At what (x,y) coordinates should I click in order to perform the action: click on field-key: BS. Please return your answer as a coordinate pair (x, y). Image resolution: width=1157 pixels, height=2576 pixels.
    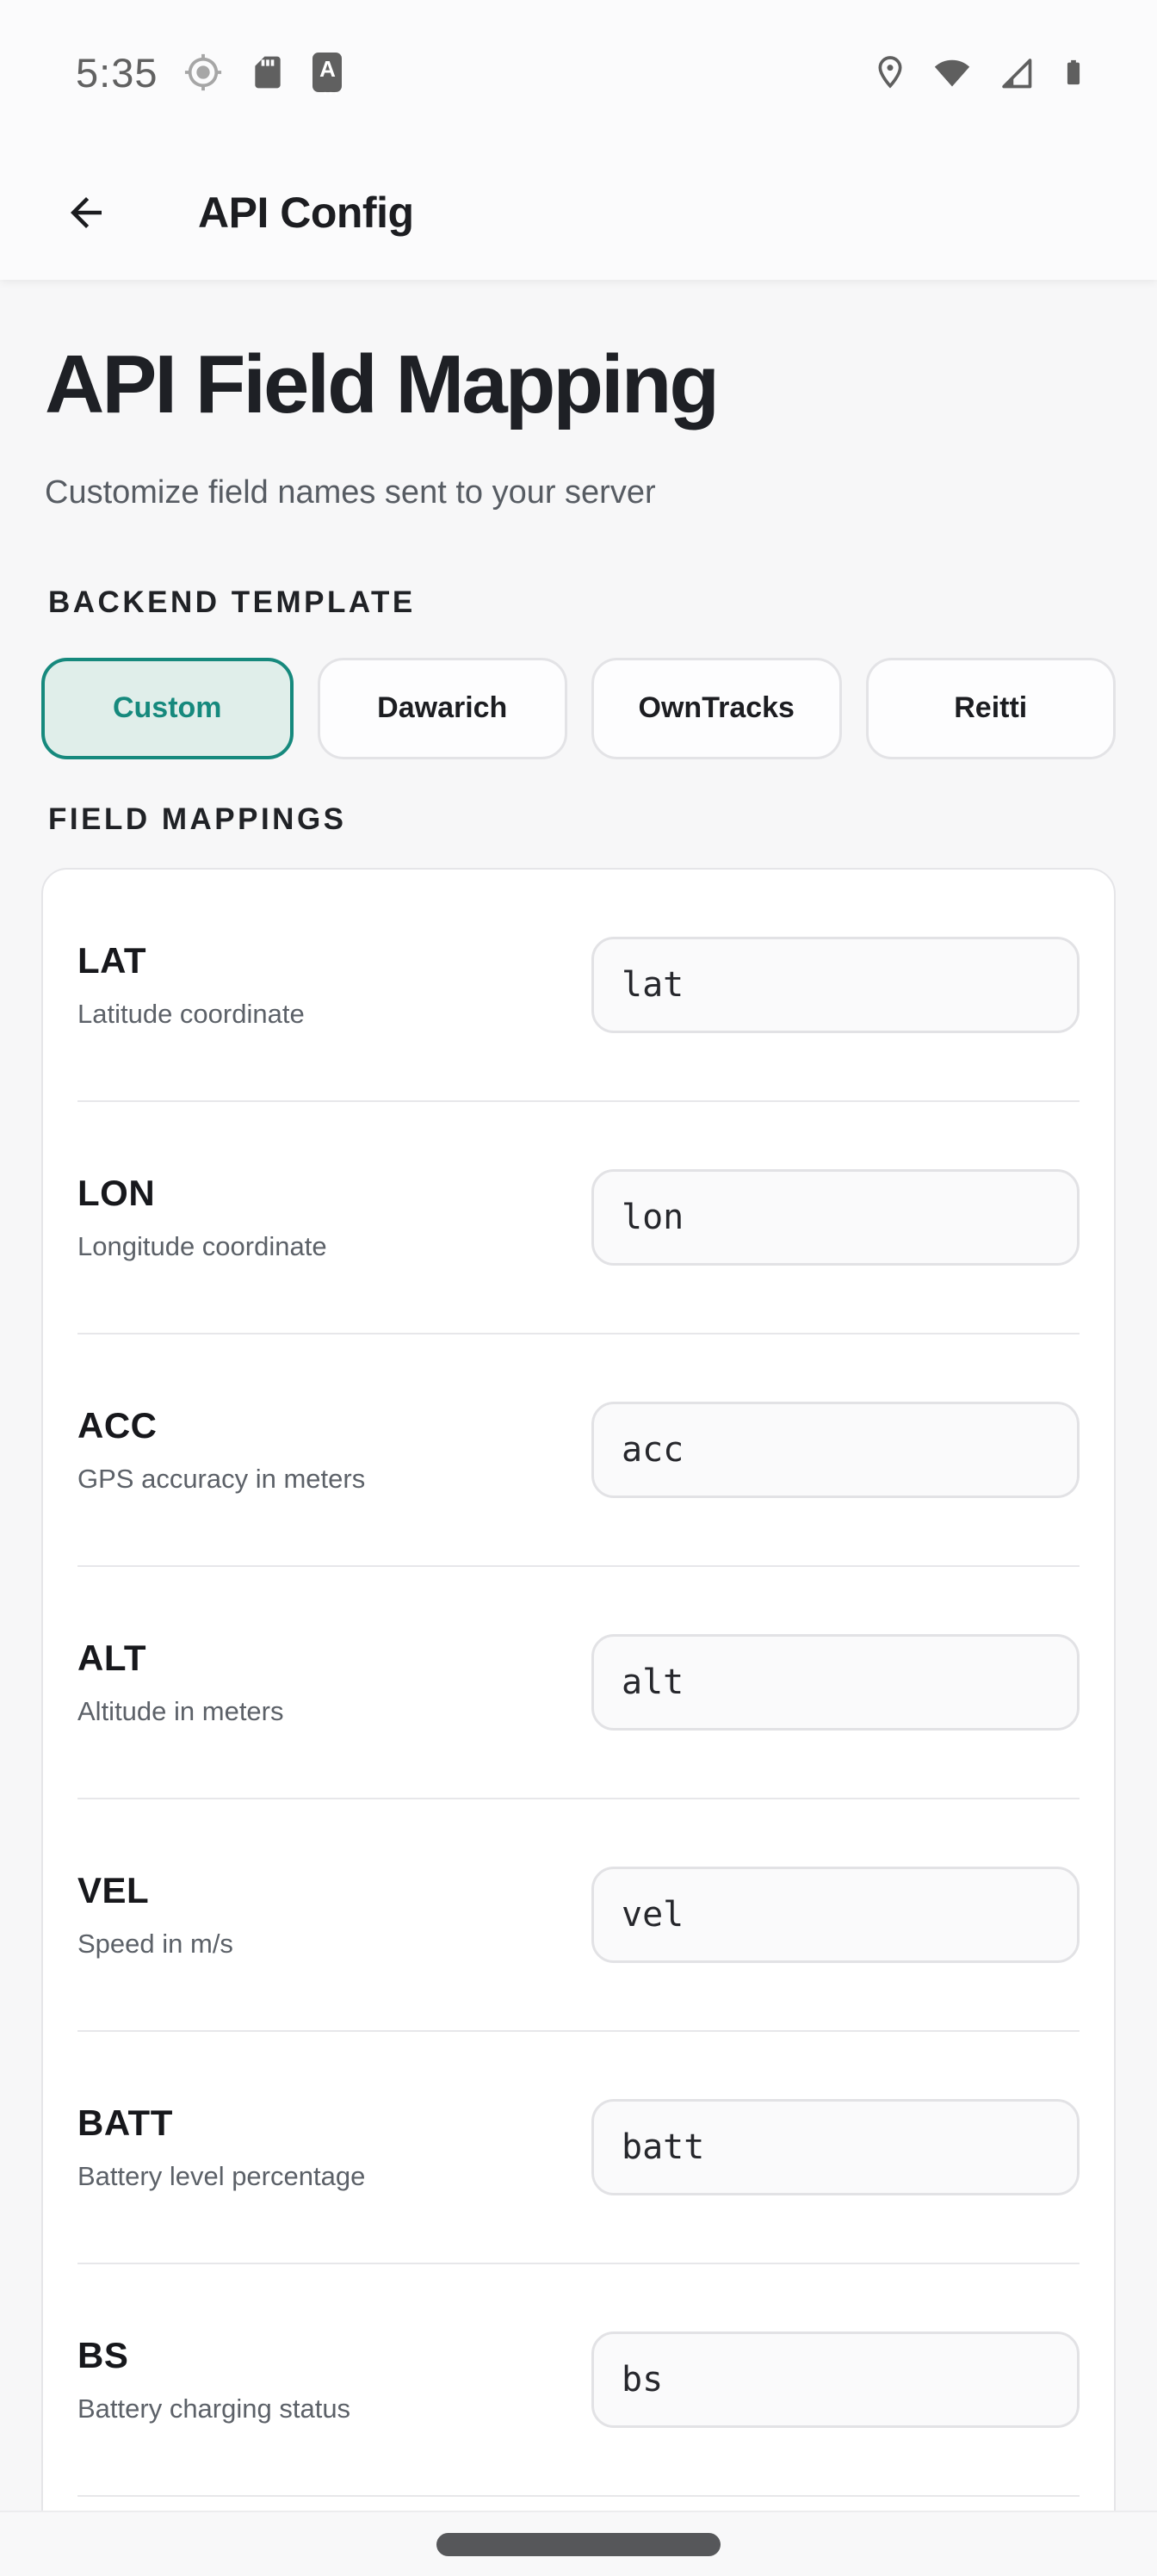
    Looking at the image, I should click on (103, 2354).